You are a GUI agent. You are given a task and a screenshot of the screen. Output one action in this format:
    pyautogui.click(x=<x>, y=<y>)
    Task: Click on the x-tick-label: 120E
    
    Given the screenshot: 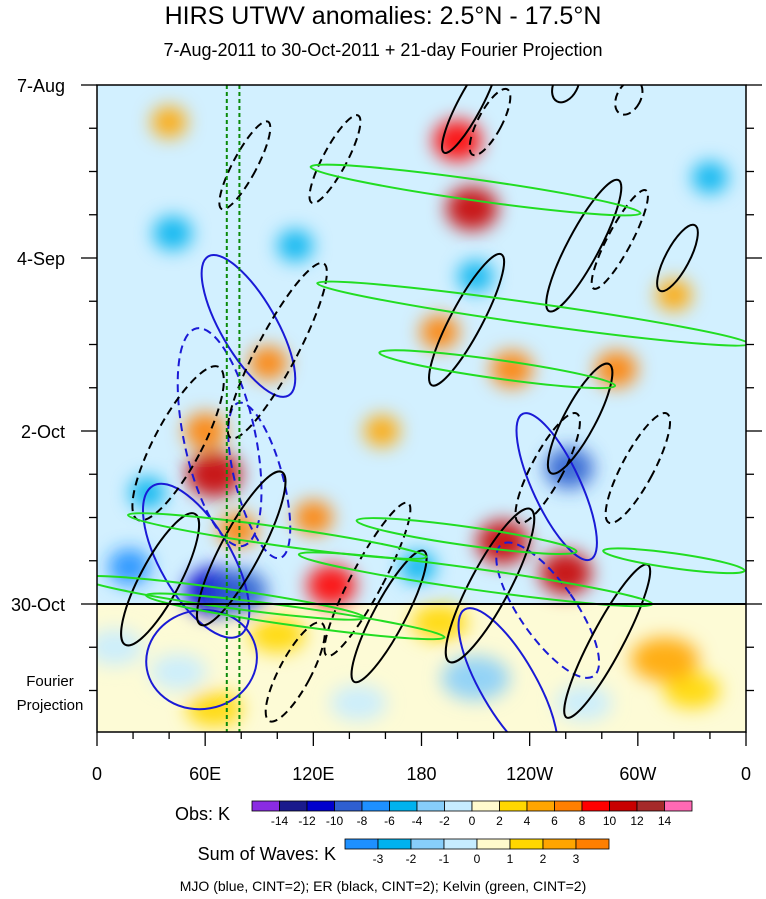 What is the action you would take?
    pyautogui.click(x=313, y=774)
    